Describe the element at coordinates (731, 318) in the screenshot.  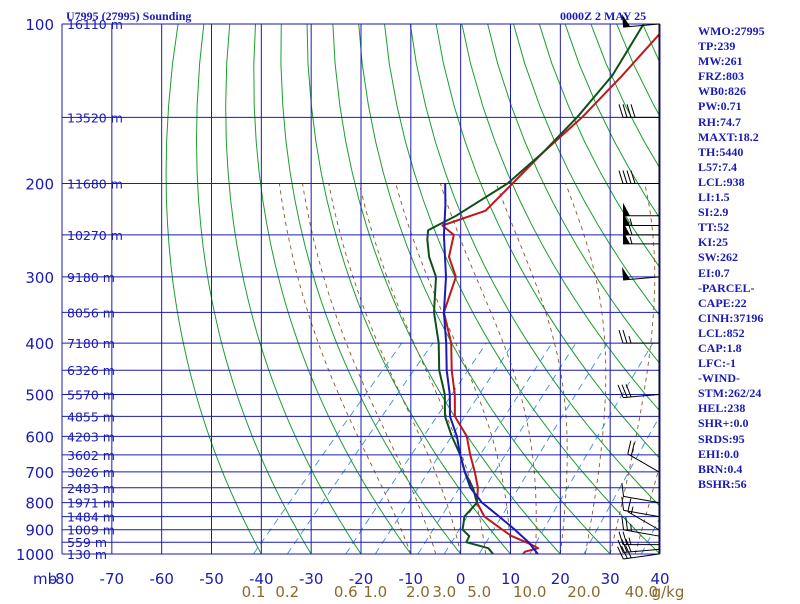
I see `index-item: CINH:37196` at that location.